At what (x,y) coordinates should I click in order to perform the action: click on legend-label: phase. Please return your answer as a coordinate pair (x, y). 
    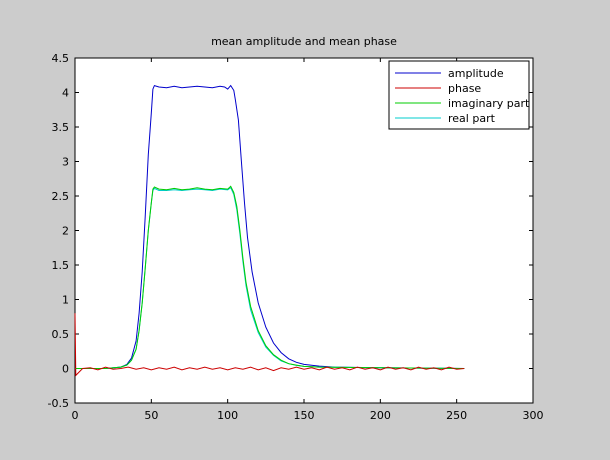
    Looking at the image, I should click on (464, 88).